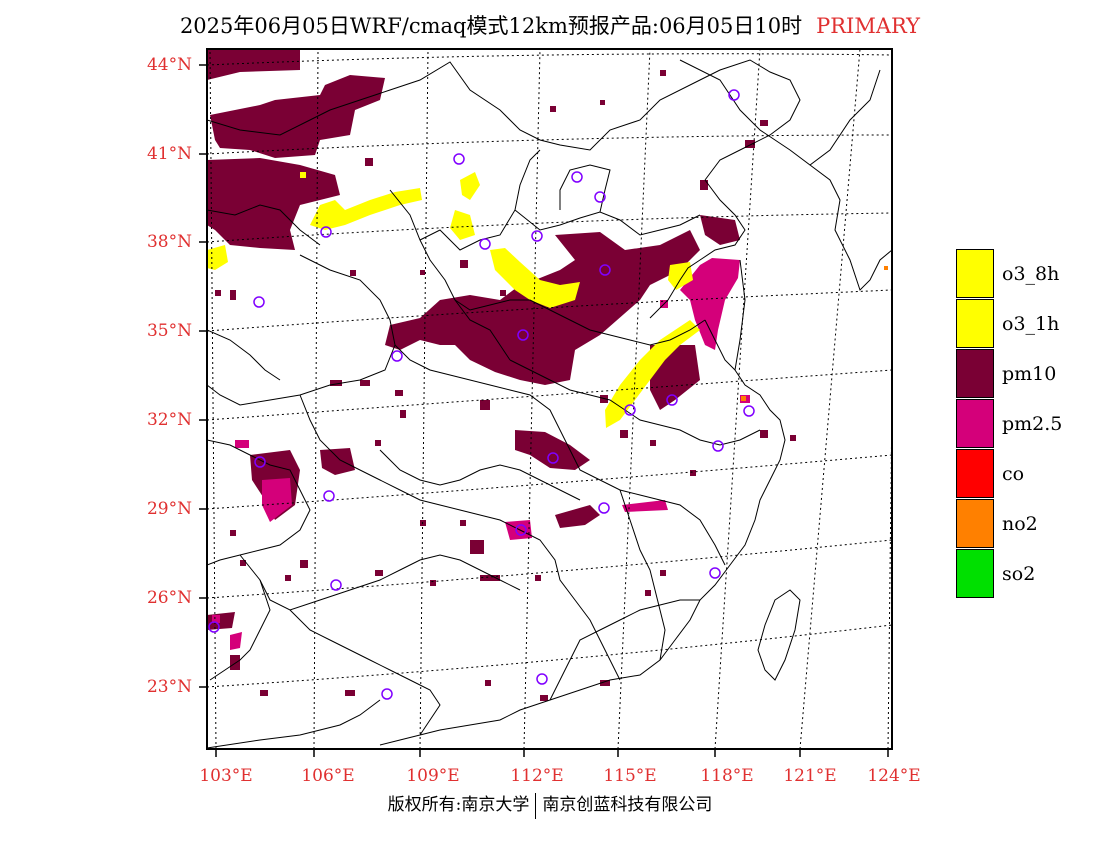  I want to click on lon-label-112: 112°E, so click(537, 776).